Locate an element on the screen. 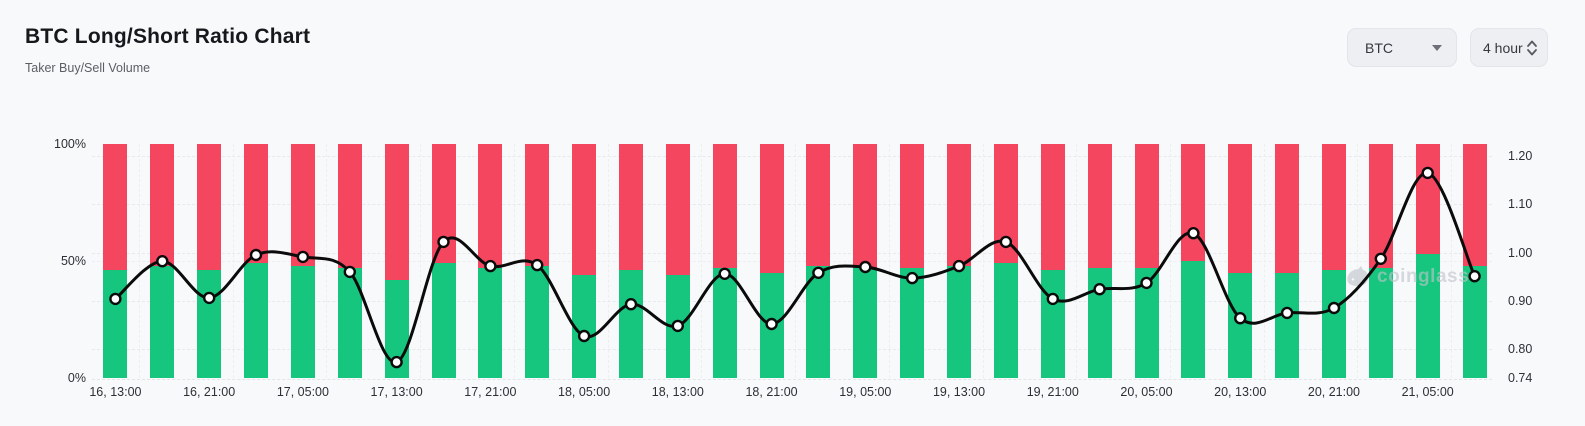 The image size is (1585, 426). x-axis-tick: 17, 13:00 is located at coordinates (396, 392).